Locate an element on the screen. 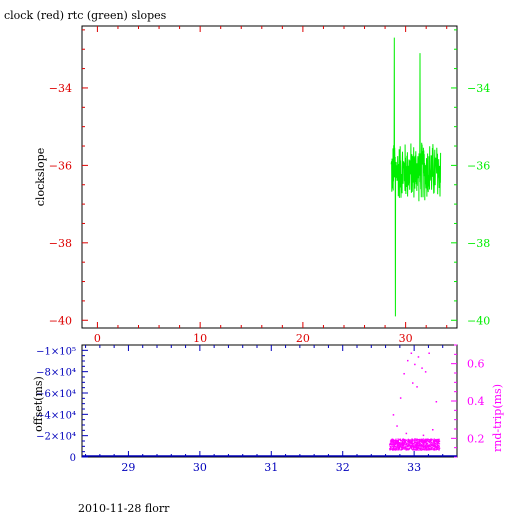 This screenshot has width=512, height=512. top-x-tick-label: 0 is located at coordinates (97, 338).